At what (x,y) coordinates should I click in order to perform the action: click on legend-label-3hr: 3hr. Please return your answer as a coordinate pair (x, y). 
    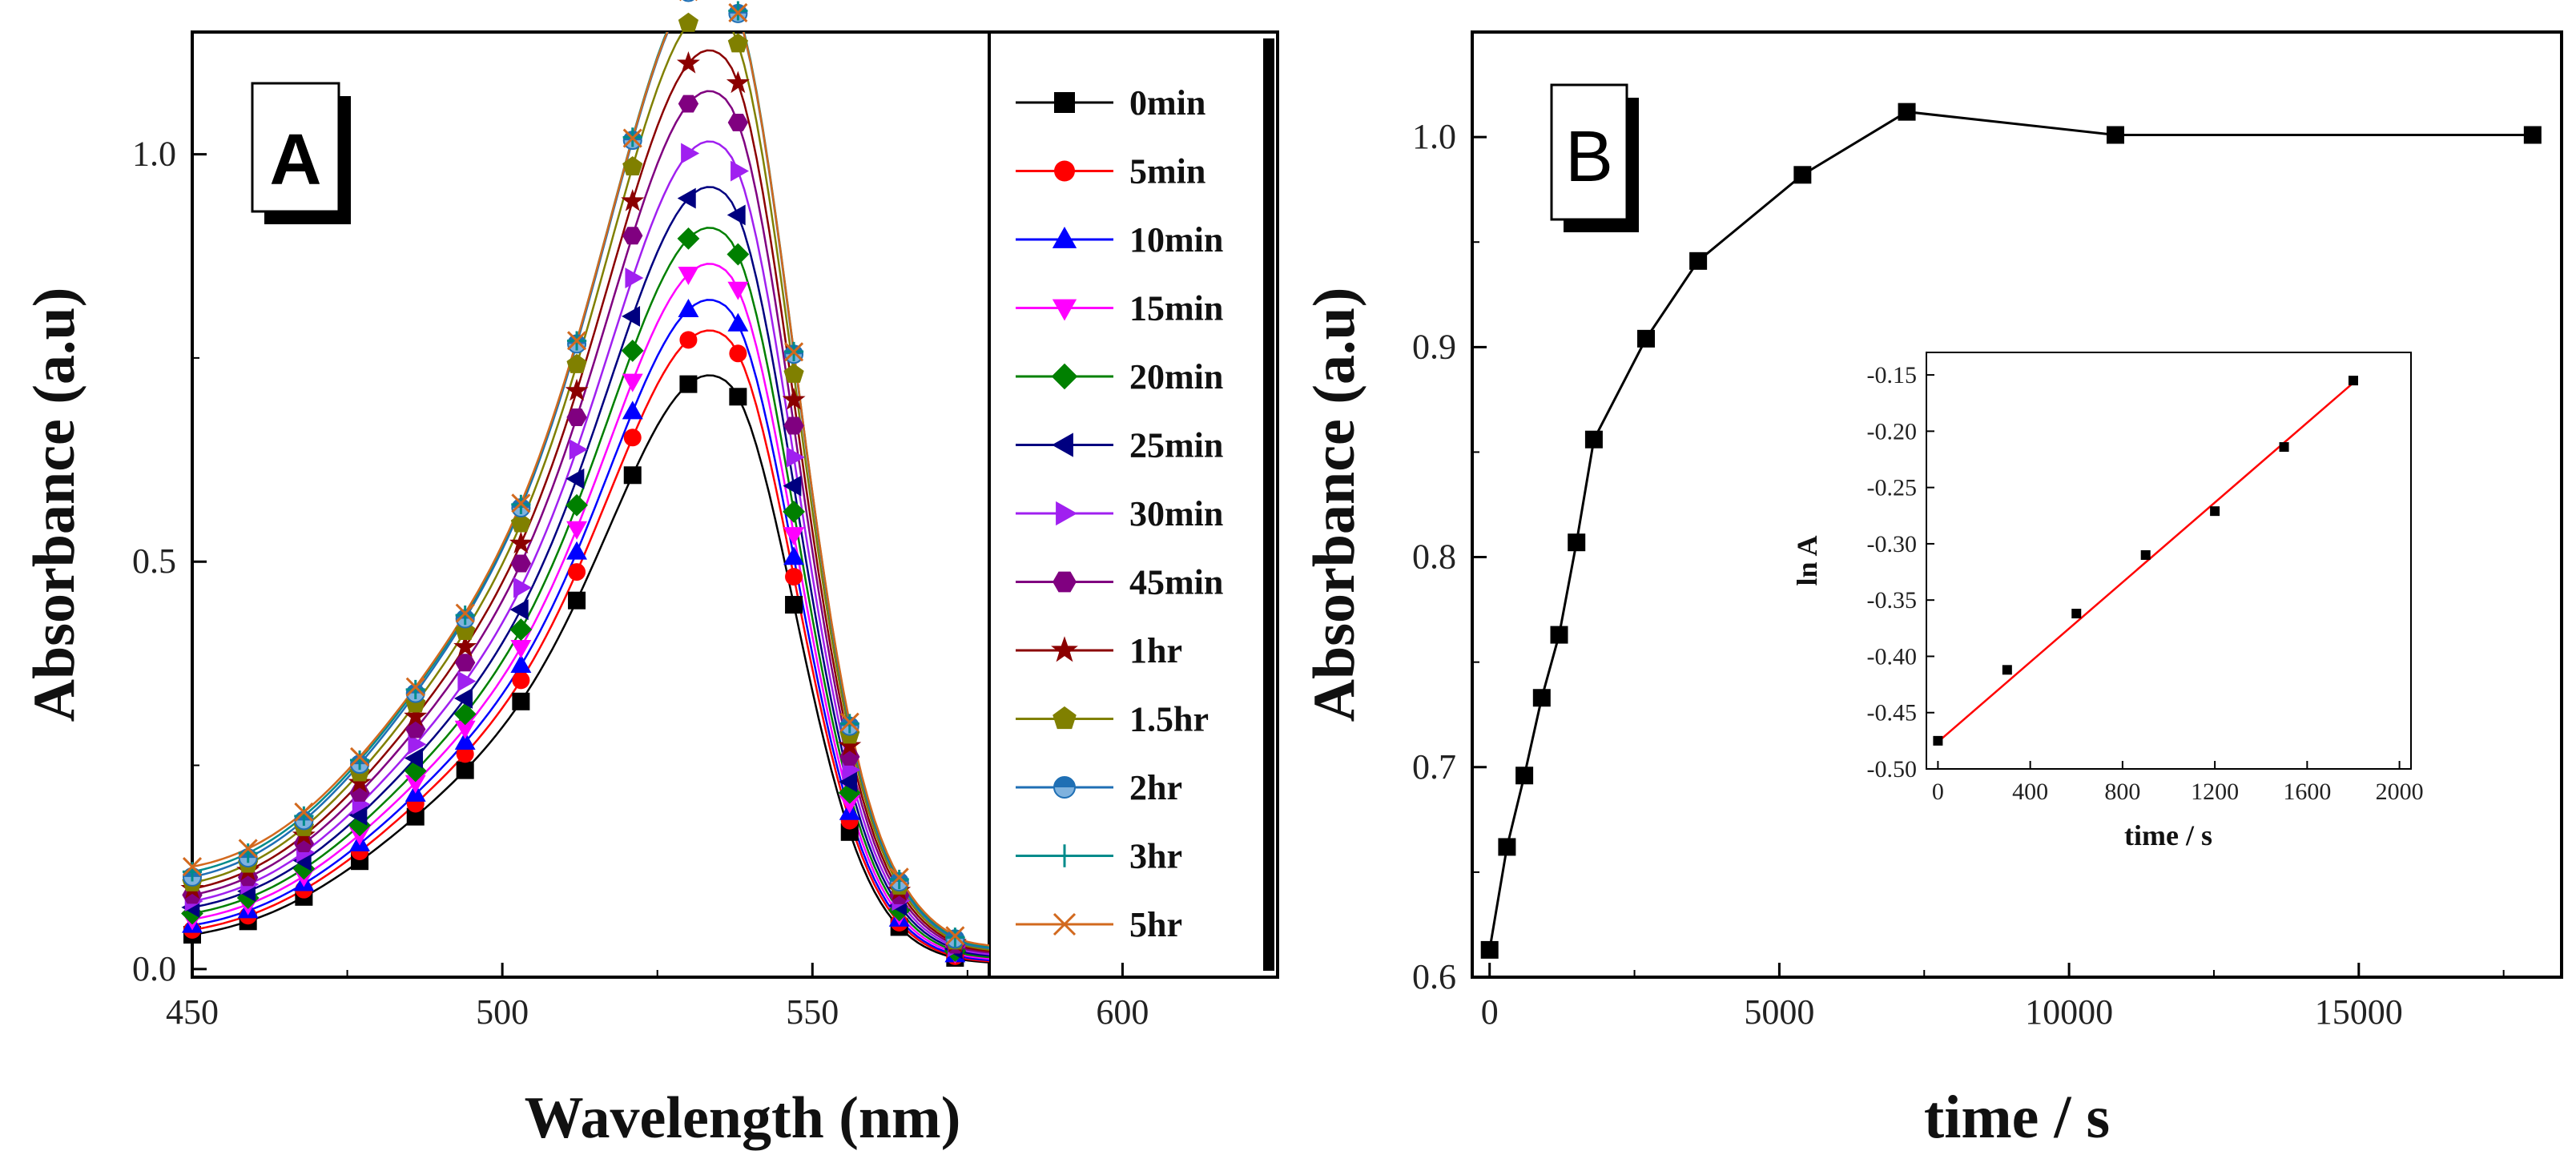
    Looking at the image, I should click on (1155, 857).